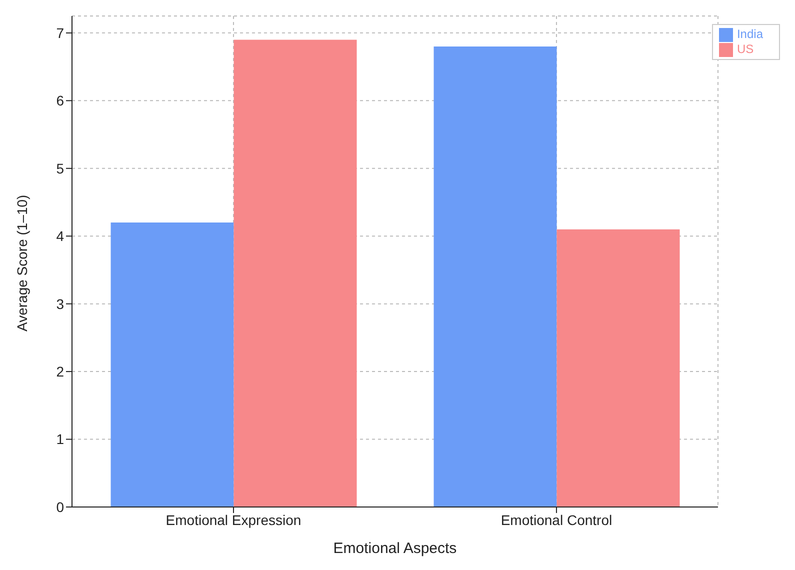 Image resolution: width=795 pixels, height=570 pixels. Describe the element at coordinates (22, 263) in the screenshot. I see `y-axis-title: Average Score (1–10)` at that location.